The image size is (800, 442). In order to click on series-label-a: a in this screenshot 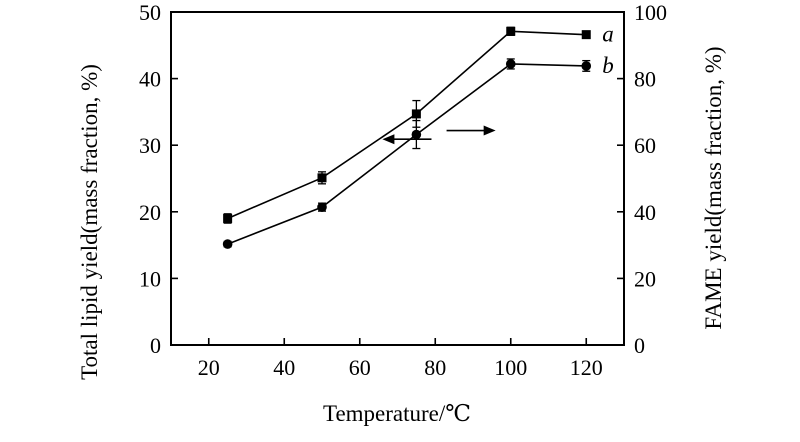, I will do `click(608, 34)`.